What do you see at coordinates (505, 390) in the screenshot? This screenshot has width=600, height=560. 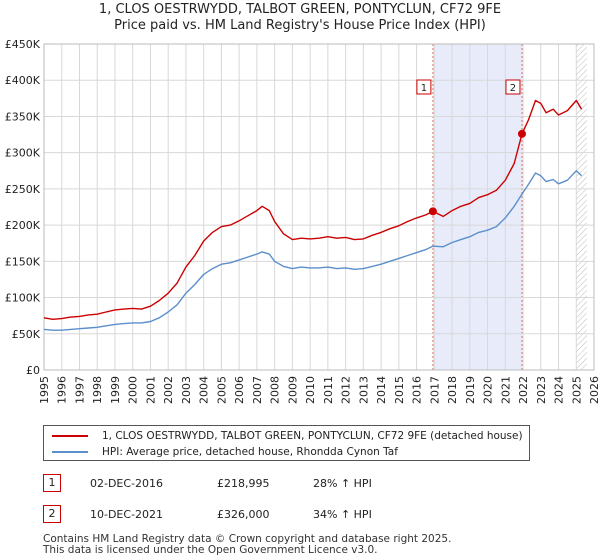 I see `x-tick-label: 2021` at bounding box center [505, 390].